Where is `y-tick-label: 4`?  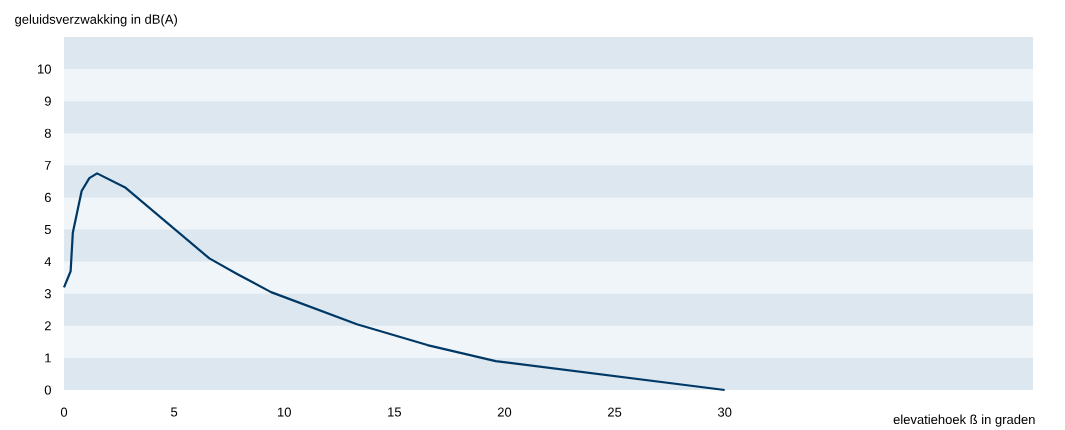
y-tick-label: 4 is located at coordinates (48, 262).